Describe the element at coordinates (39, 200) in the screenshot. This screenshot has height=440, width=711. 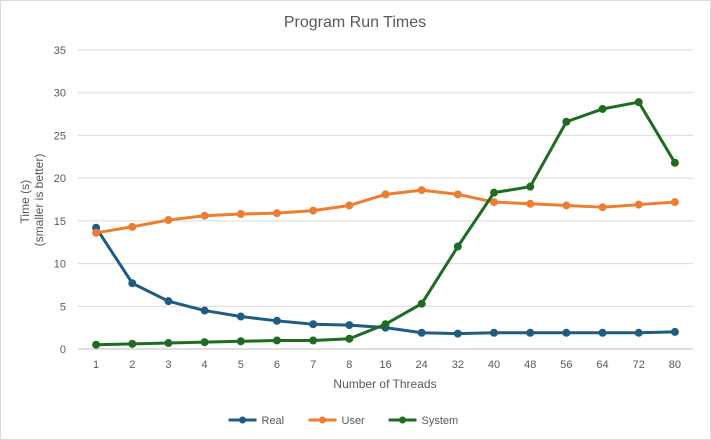
I see `y-axis-title-line2: (smaller is better)` at that location.